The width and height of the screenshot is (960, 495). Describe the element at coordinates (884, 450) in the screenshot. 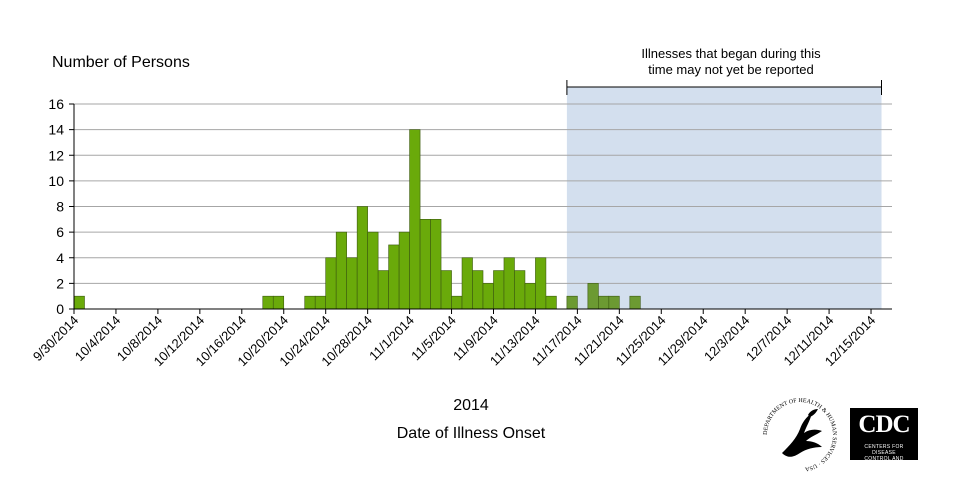

I see `cdc-subtitle-line-1: CENTERS FOR DISEASE` at that location.